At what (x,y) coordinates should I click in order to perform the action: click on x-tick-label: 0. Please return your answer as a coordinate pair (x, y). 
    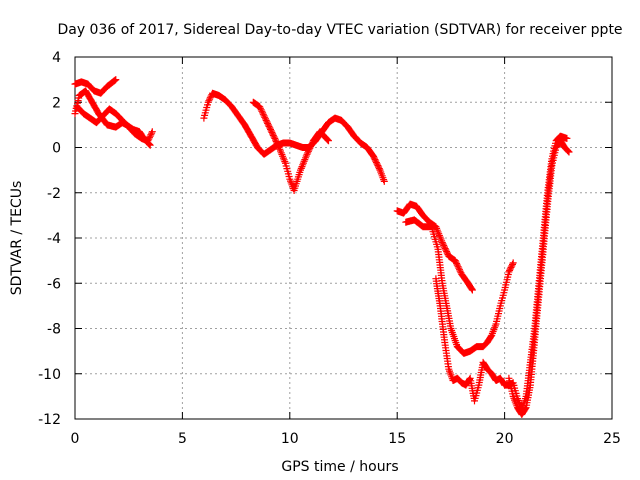
    Looking at the image, I should click on (75, 439).